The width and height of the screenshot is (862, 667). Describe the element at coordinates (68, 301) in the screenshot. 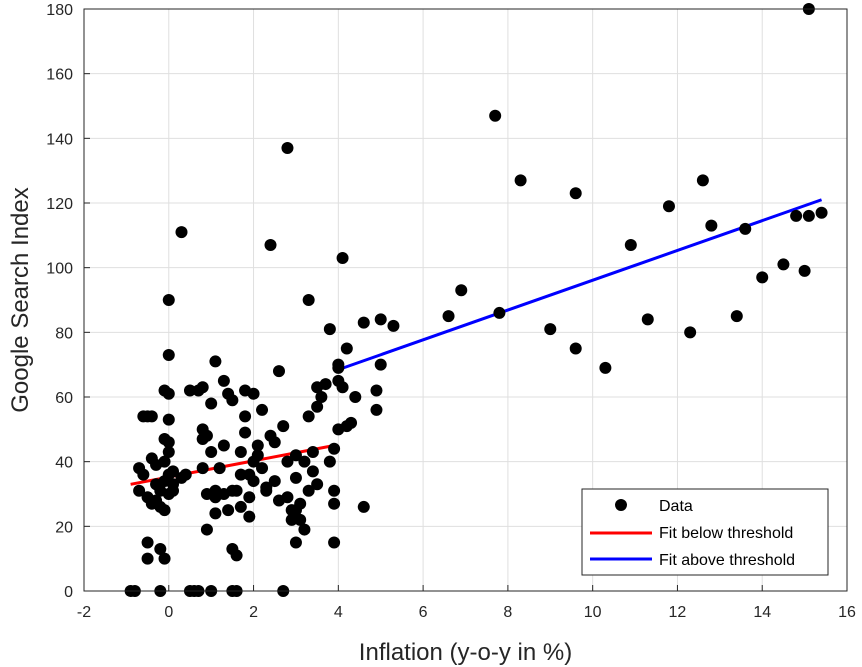

I see `y-axis-ticks: 0 20 40 60 80 100 120 140 160 180` at that location.